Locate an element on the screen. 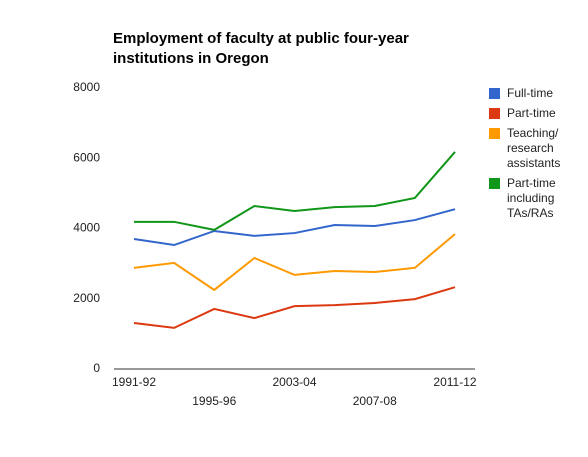 The height and width of the screenshot is (457, 588). legend-label: Part-time is located at coordinates (531, 113).